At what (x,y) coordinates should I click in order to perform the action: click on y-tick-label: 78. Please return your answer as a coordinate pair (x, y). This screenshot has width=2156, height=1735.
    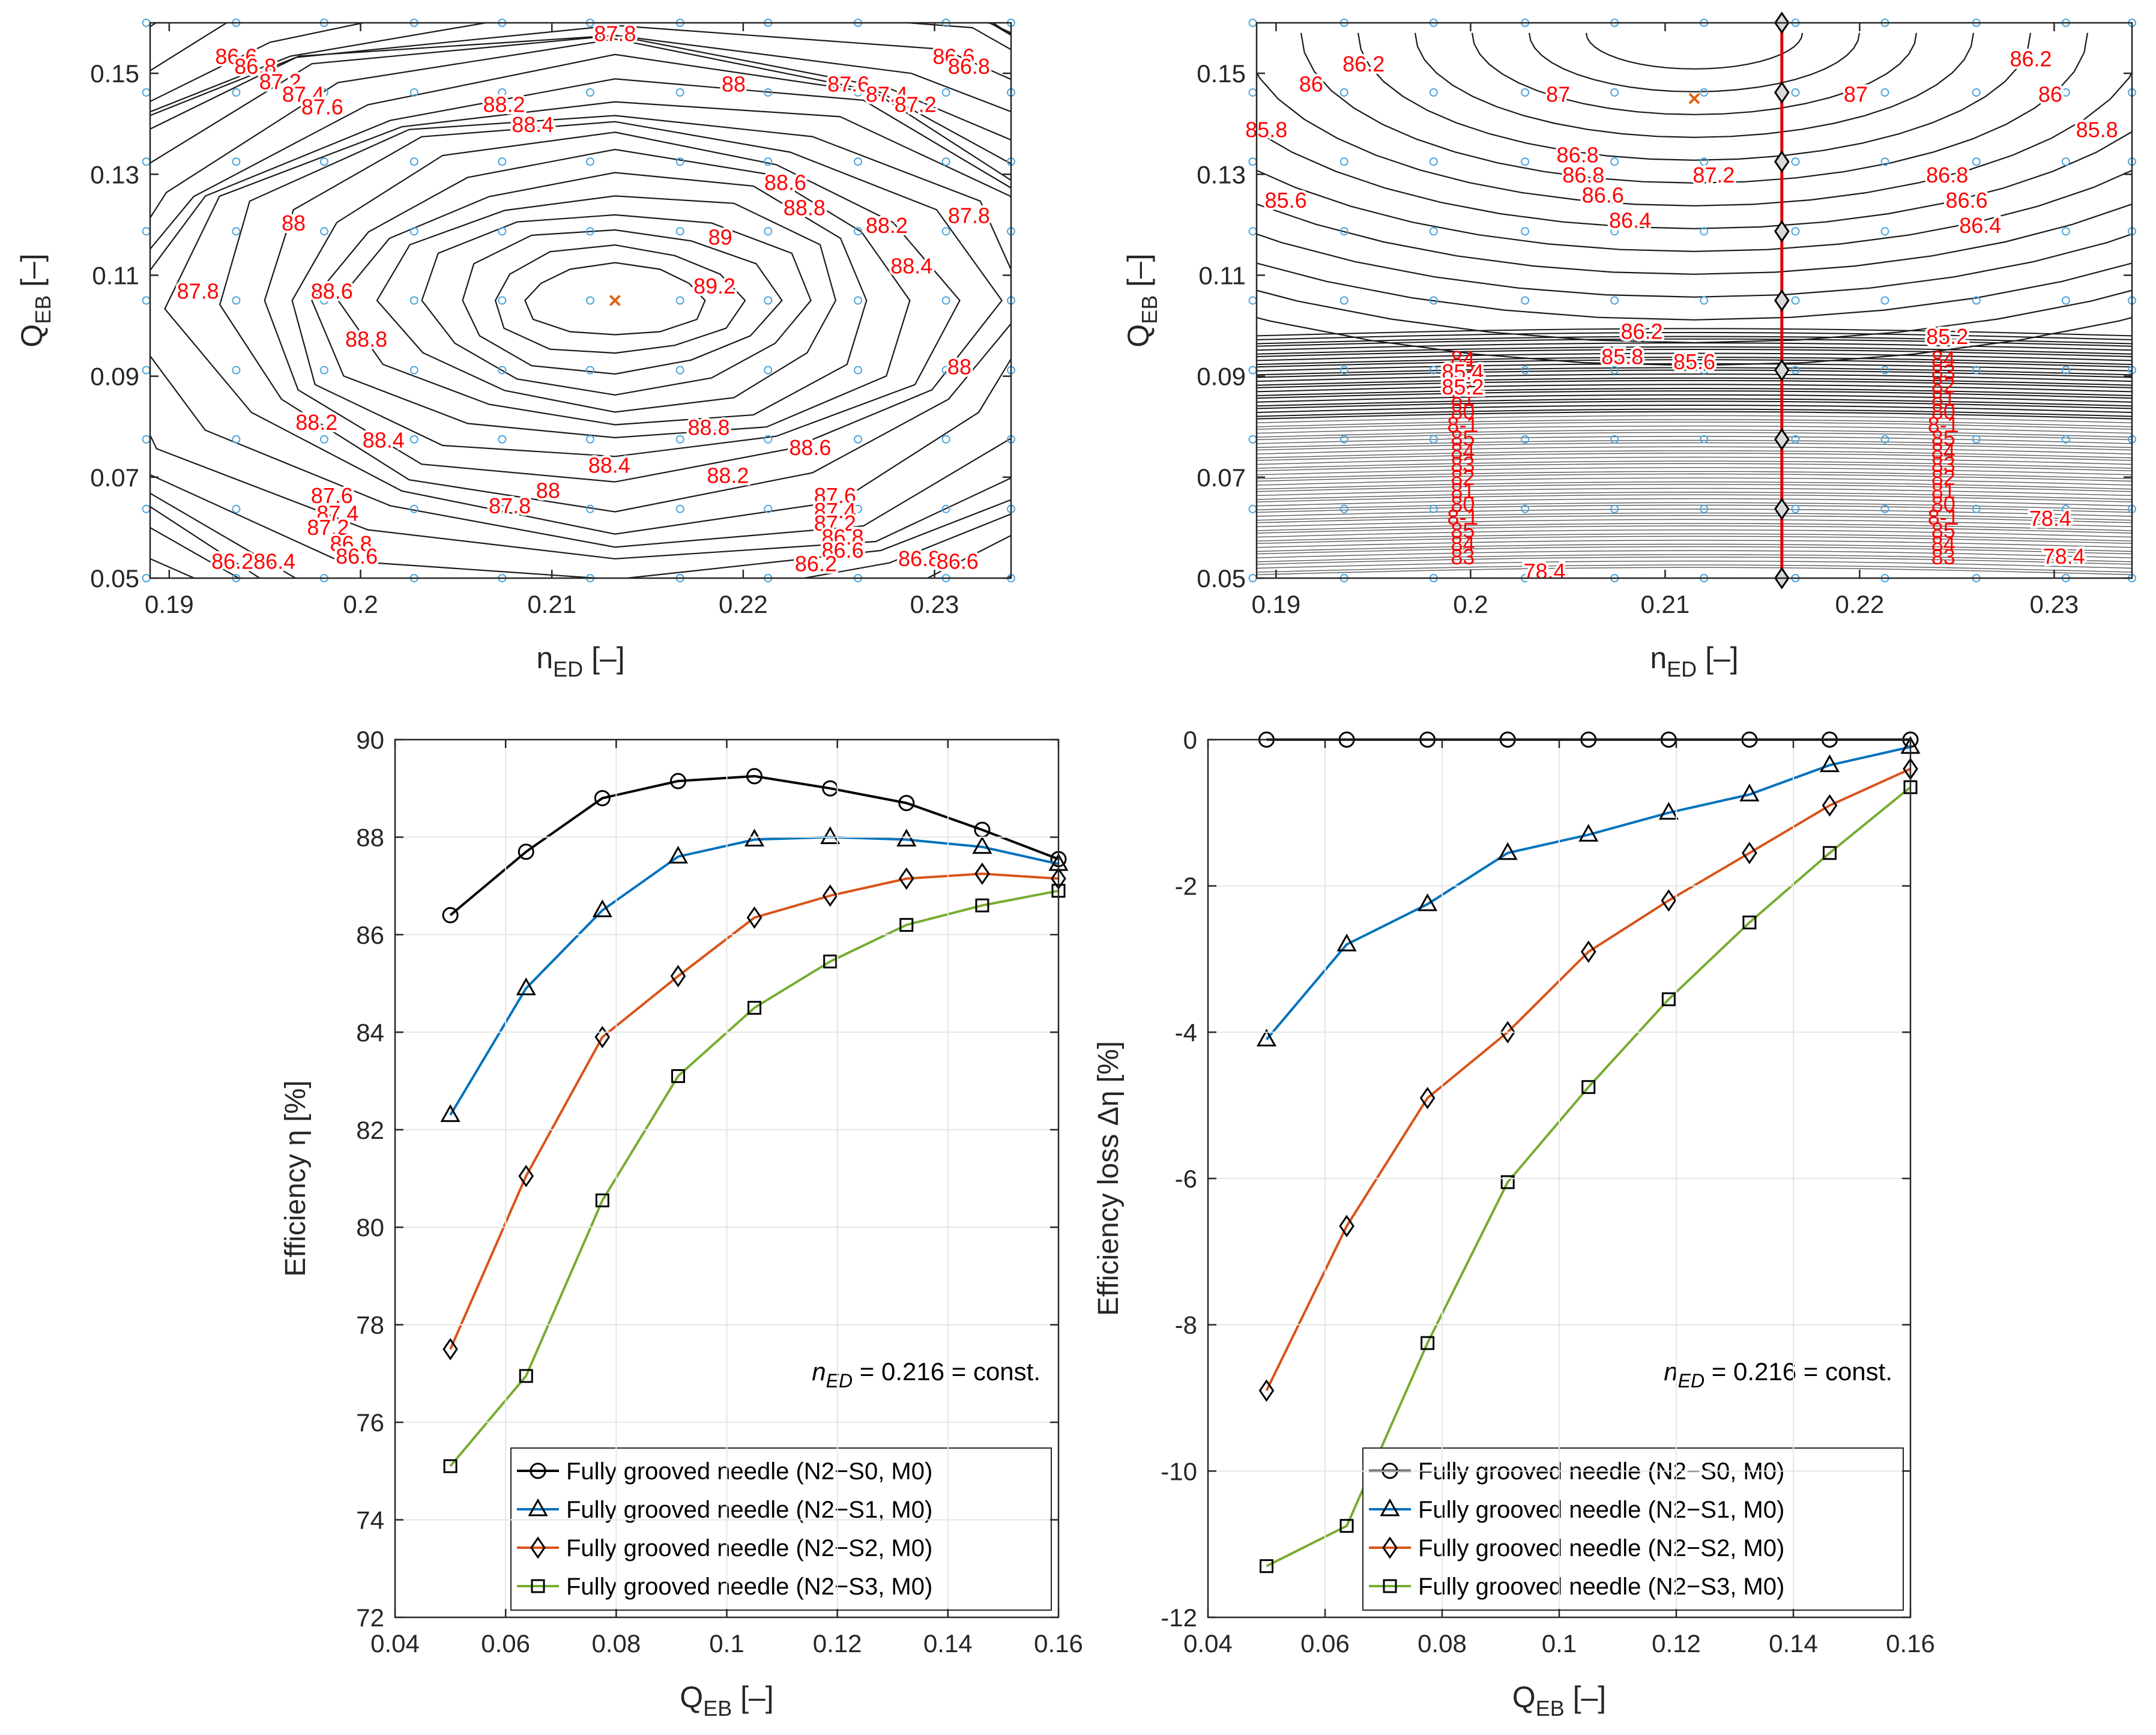
    Looking at the image, I should click on (370, 1325).